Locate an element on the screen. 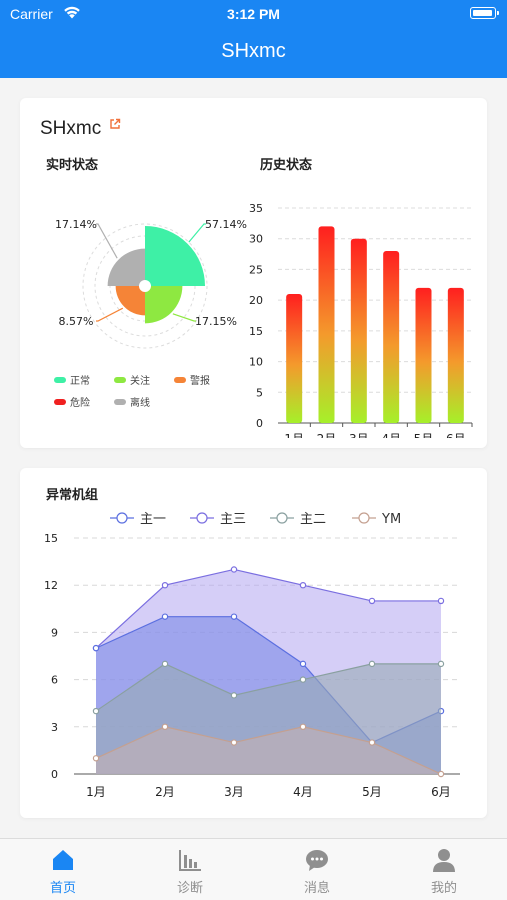  bar-xtick-0: 1月 is located at coordinates (294, 435).